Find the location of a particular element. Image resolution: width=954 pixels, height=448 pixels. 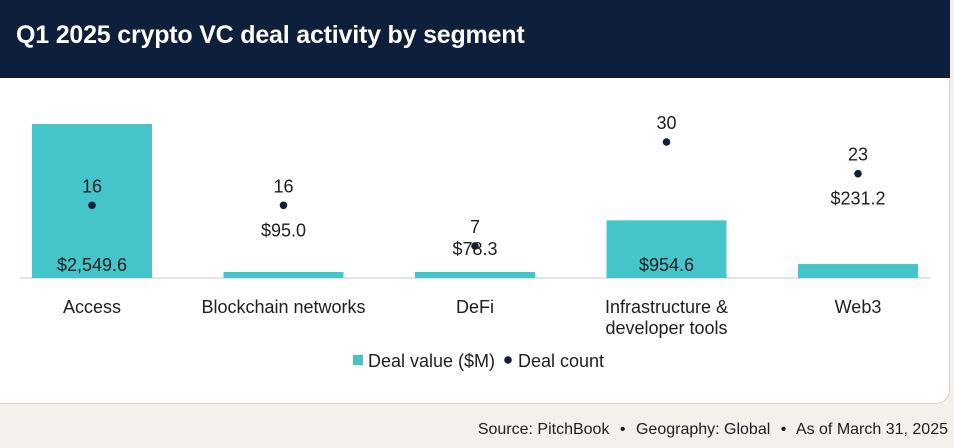

source-text: Source: PitchBook is located at coordinates (543, 429).